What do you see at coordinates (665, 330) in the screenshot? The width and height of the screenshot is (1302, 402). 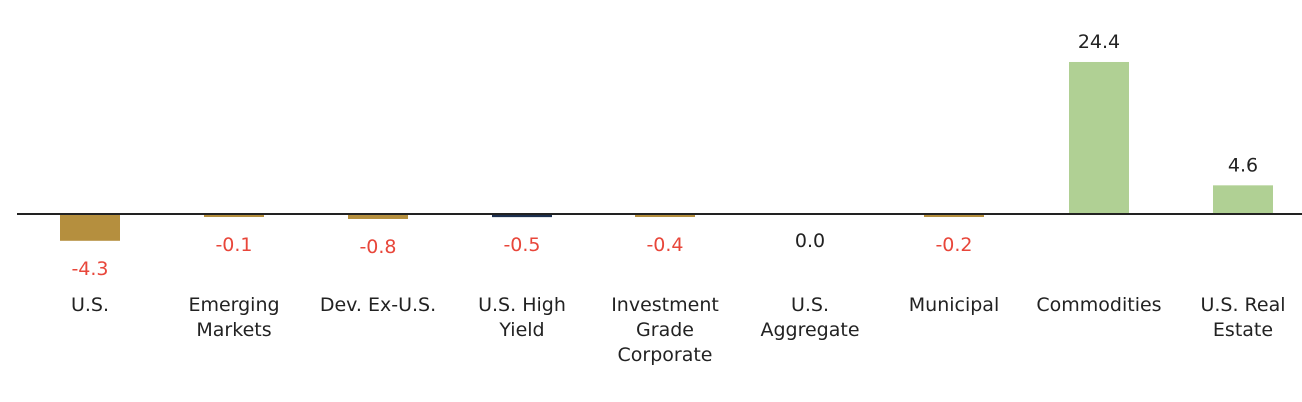 I see `category-label: Grade` at bounding box center [665, 330].